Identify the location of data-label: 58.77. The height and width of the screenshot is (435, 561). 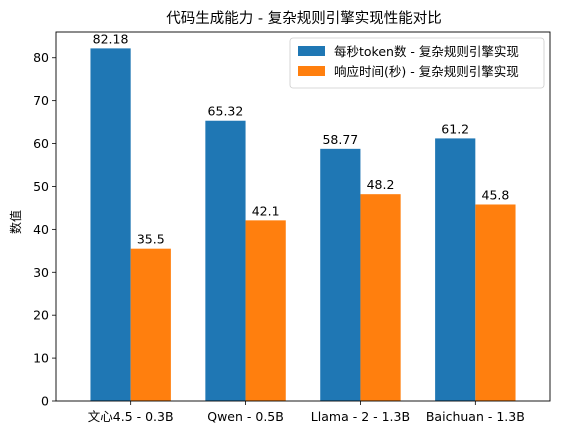
(340, 139).